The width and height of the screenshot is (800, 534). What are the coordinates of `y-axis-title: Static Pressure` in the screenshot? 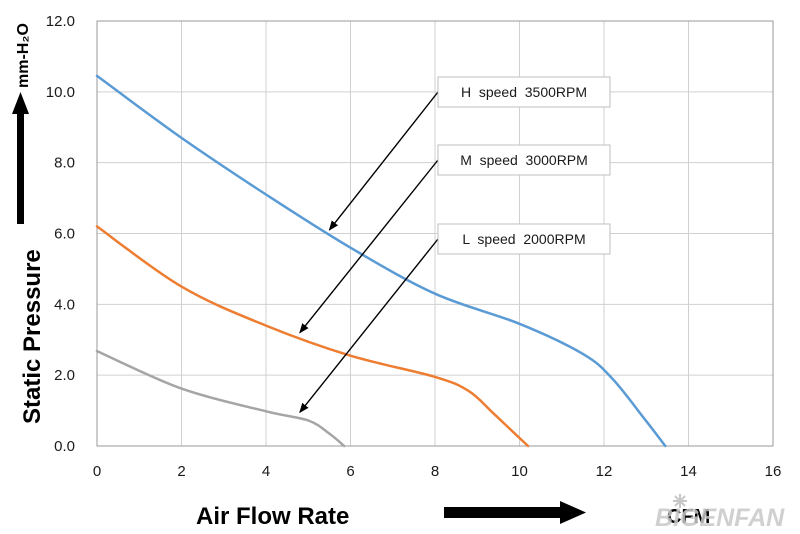 It's located at (32, 336).